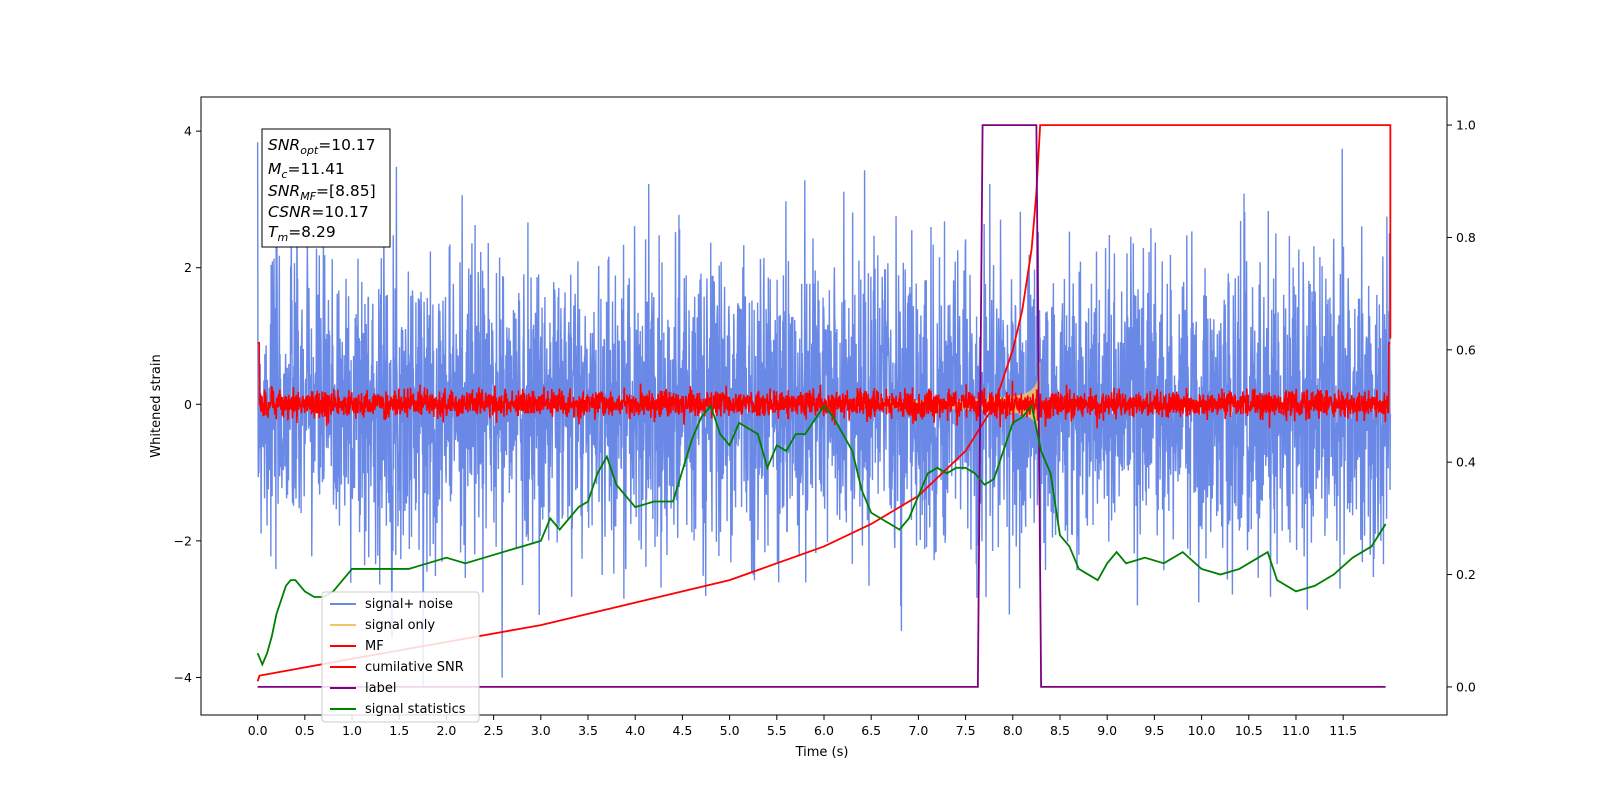 This screenshot has height=800, width=1600. Describe the element at coordinates (346, 191) in the screenshot. I see `snr-mf-value: =[8.85]` at that location.